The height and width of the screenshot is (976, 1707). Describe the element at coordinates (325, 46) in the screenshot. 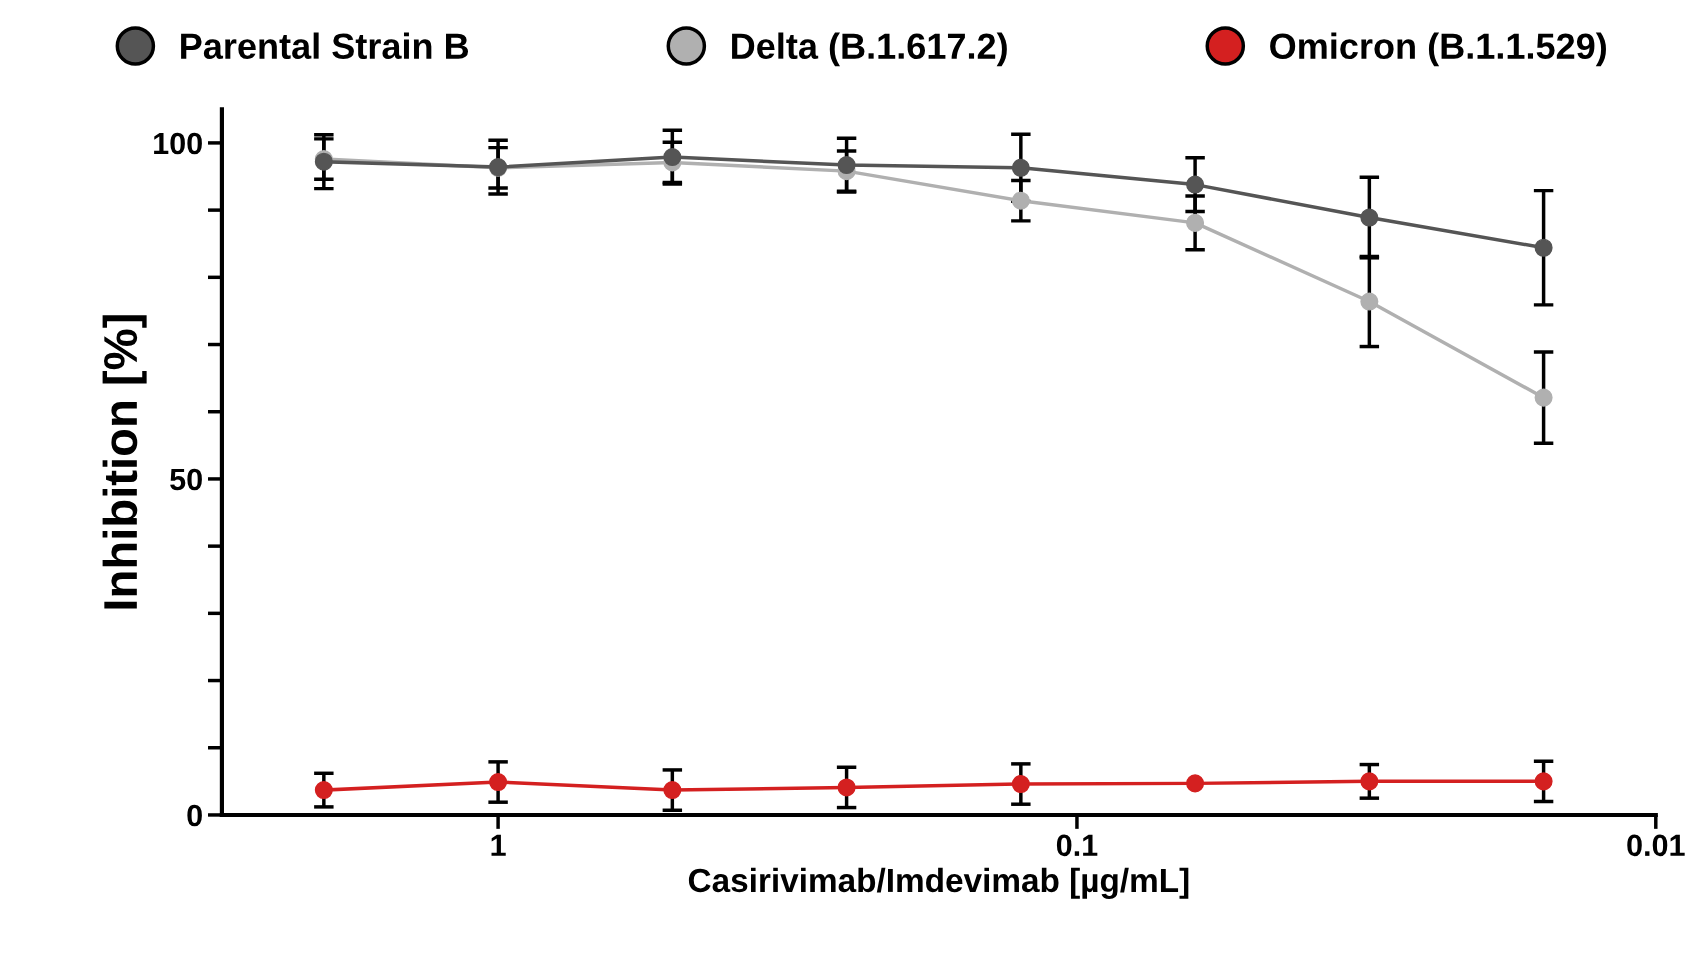

I see `legend-label: Parental Strain B` at that location.